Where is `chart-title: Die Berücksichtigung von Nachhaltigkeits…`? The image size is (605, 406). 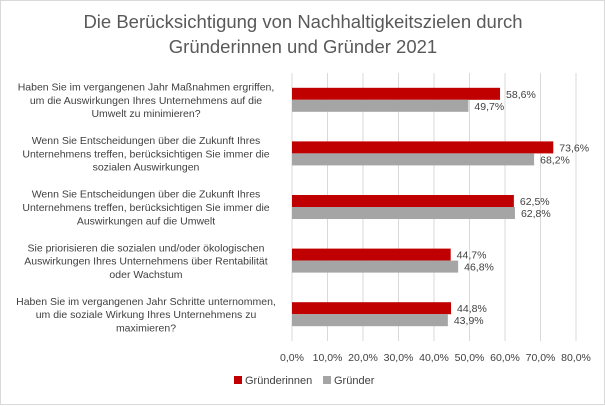
chart-title: Die Berücksichtigung von Nachhaltigkeits… is located at coordinates (302, 34).